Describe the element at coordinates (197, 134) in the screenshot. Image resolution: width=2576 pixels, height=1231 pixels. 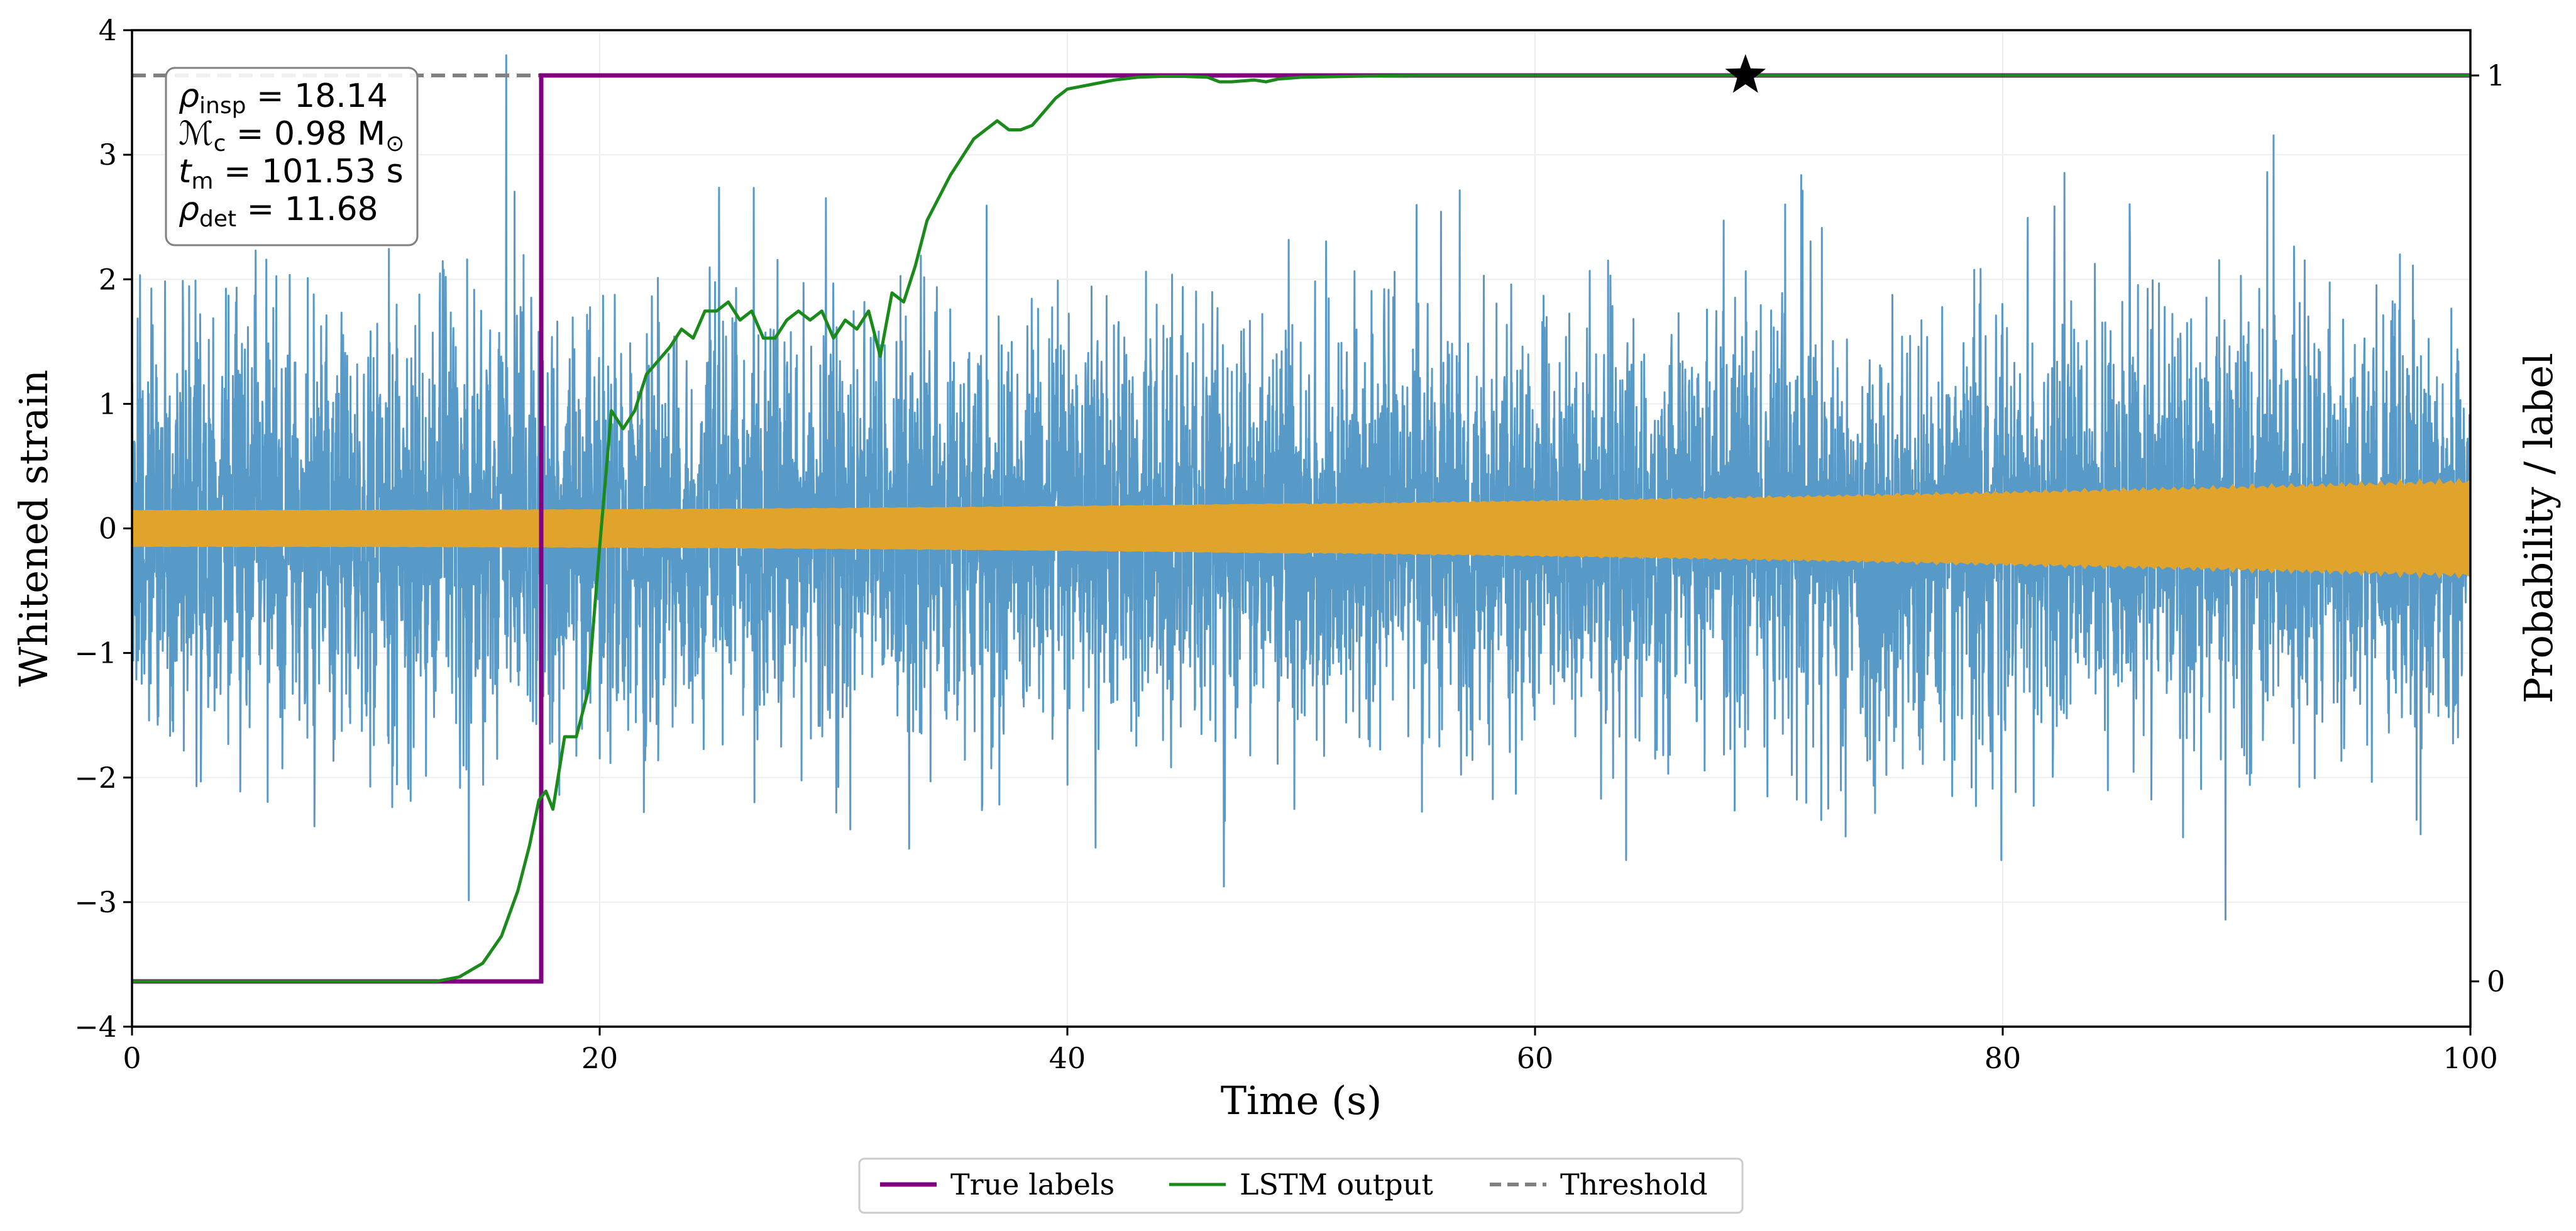
I see `annotation-symbol: ℳ` at that location.